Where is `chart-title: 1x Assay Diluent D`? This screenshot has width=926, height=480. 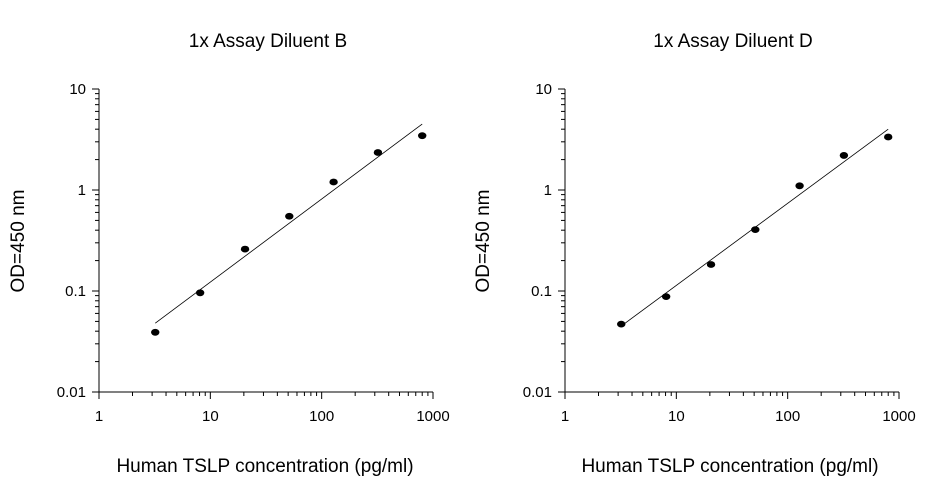
chart-title: 1x Assay Diluent D is located at coordinates (732, 41).